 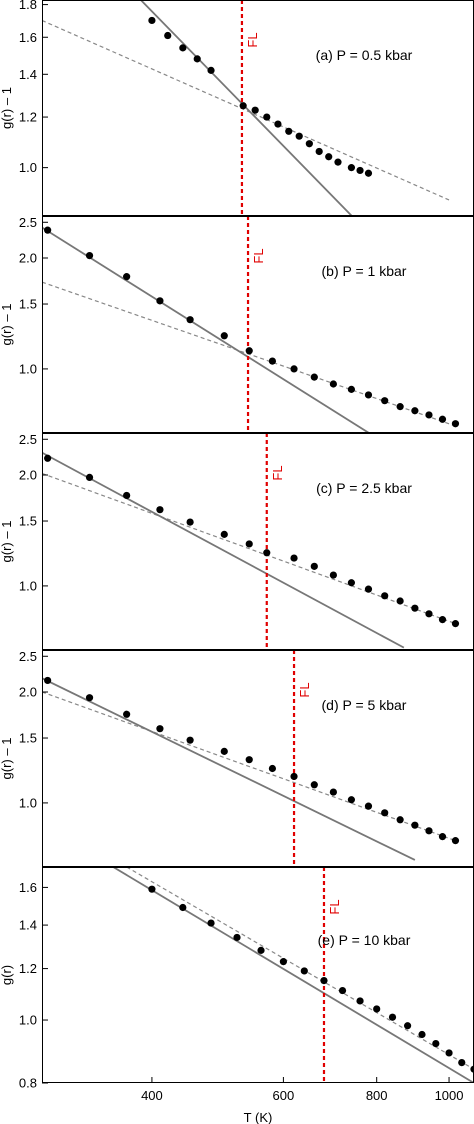 I want to click on panel-annotation: (d) P = 5 kbar, so click(x=364, y=705).